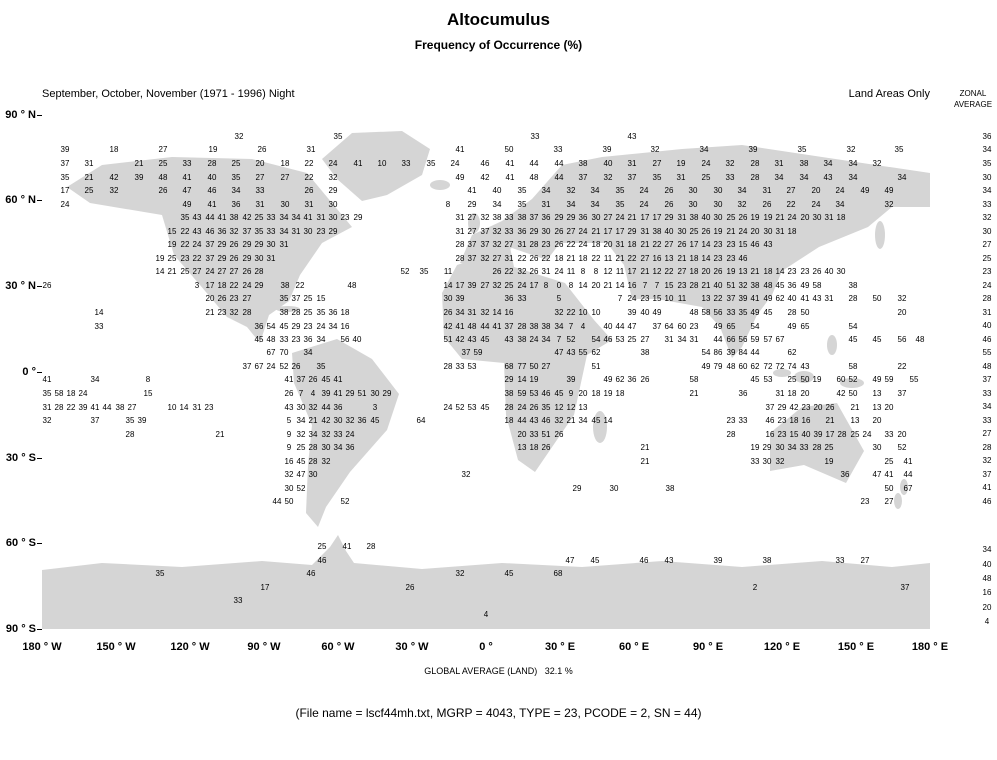 The image size is (997, 760). What do you see at coordinates (768, 339) in the screenshot?
I see `grid-value: 57` at bounding box center [768, 339].